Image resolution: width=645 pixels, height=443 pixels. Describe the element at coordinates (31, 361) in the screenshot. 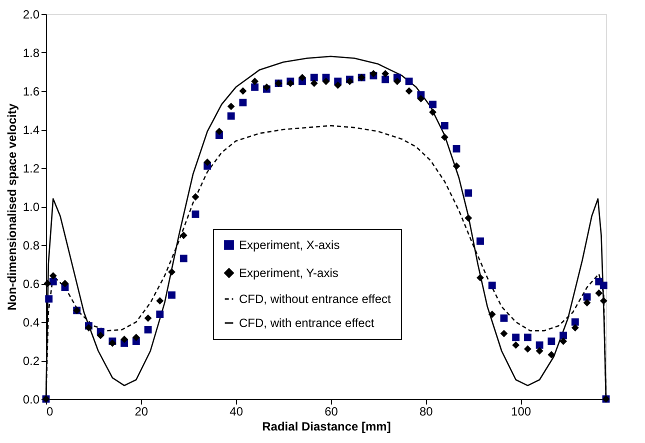

I see `y-tick-label: 0.2` at that location.